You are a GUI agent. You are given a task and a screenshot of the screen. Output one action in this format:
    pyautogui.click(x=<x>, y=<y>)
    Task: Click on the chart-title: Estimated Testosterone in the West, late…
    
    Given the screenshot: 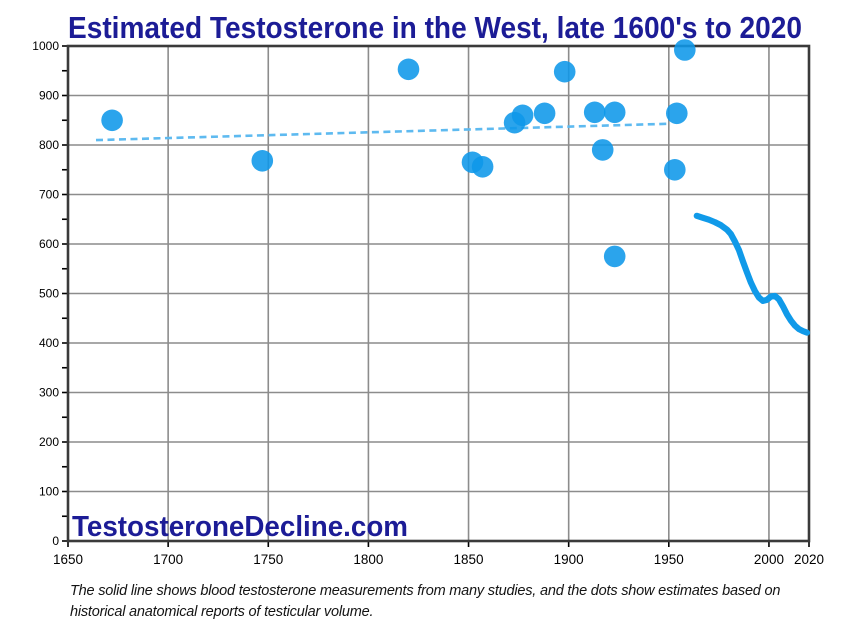 What is the action you would take?
    pyautogui.click(x=435, y=27)
    